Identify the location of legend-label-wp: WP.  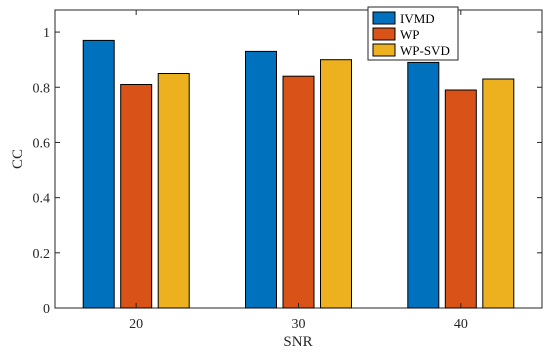
(410, 34).